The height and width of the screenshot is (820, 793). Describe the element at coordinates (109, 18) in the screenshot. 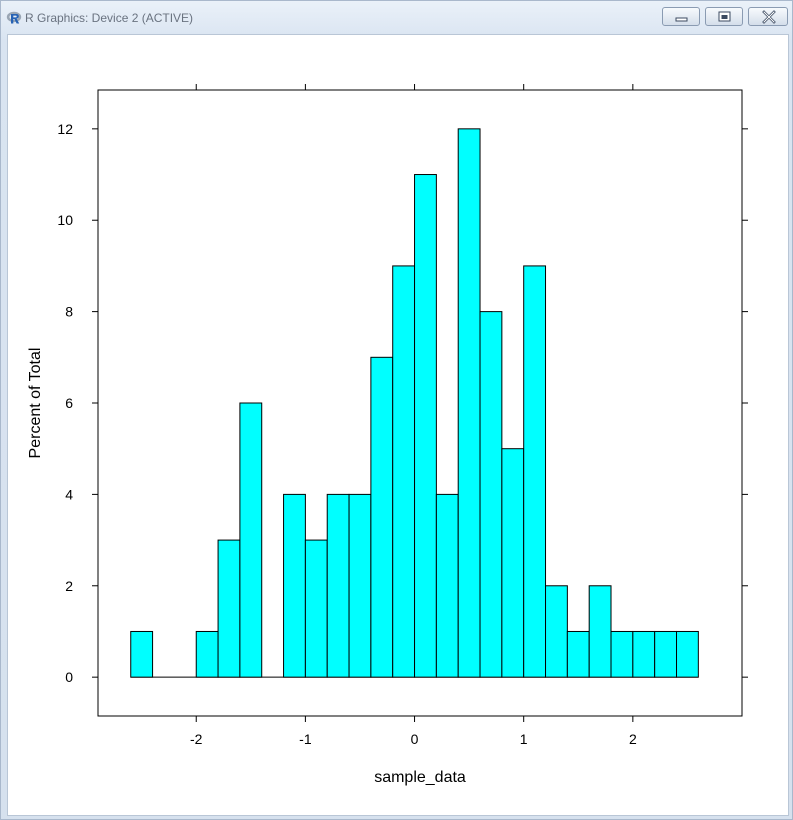

I see `window-title: R Graphics: Device 2 (ACTIVE)` at that location.